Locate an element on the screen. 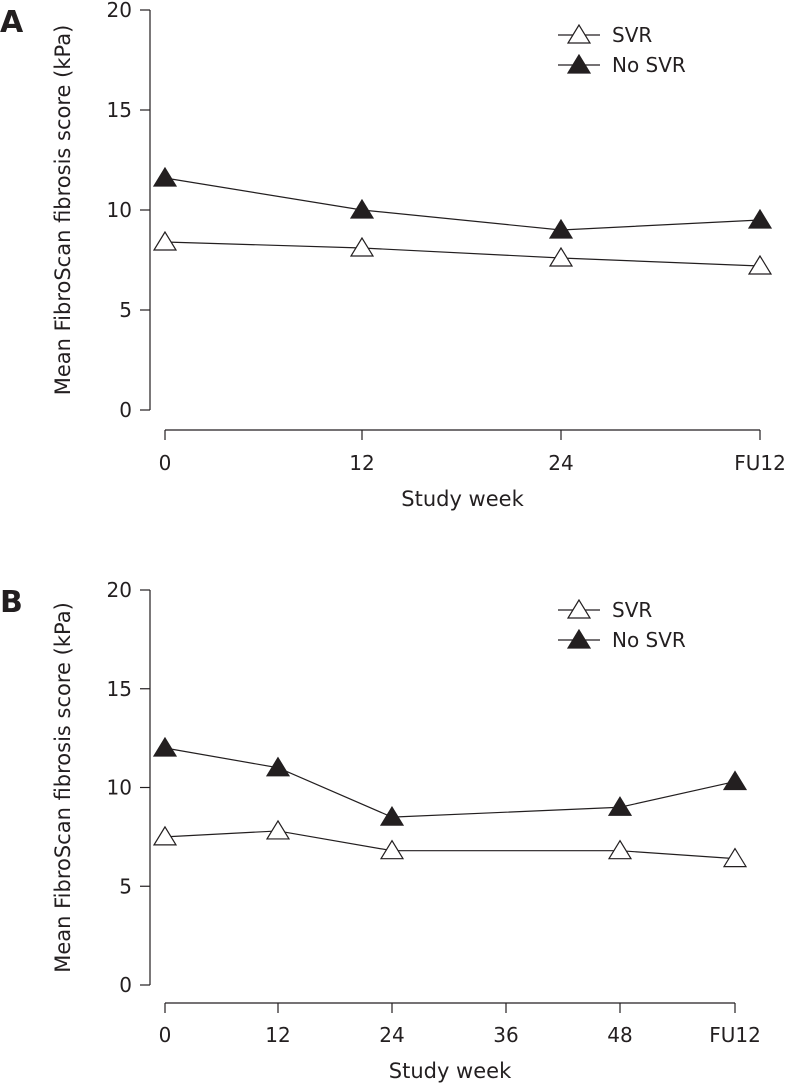 The image size is (787, 1088). panel-letter: A is located at coordinates (12, 22).